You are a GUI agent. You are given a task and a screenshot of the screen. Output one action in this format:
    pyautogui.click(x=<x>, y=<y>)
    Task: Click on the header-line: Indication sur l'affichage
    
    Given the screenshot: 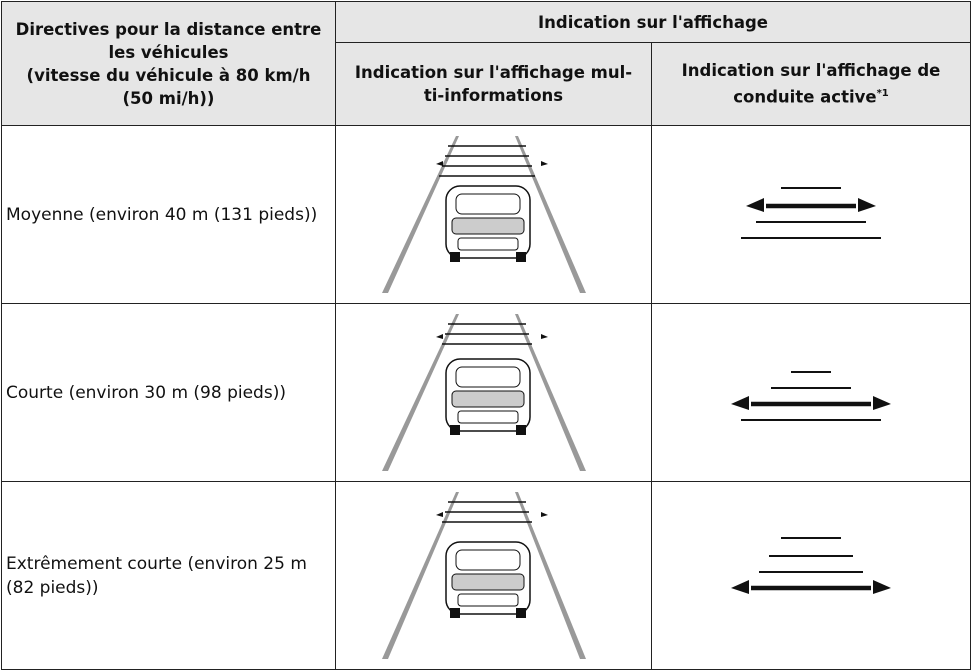 What is the action you would take?
    pyautogui.click(x=653, y=22)
    